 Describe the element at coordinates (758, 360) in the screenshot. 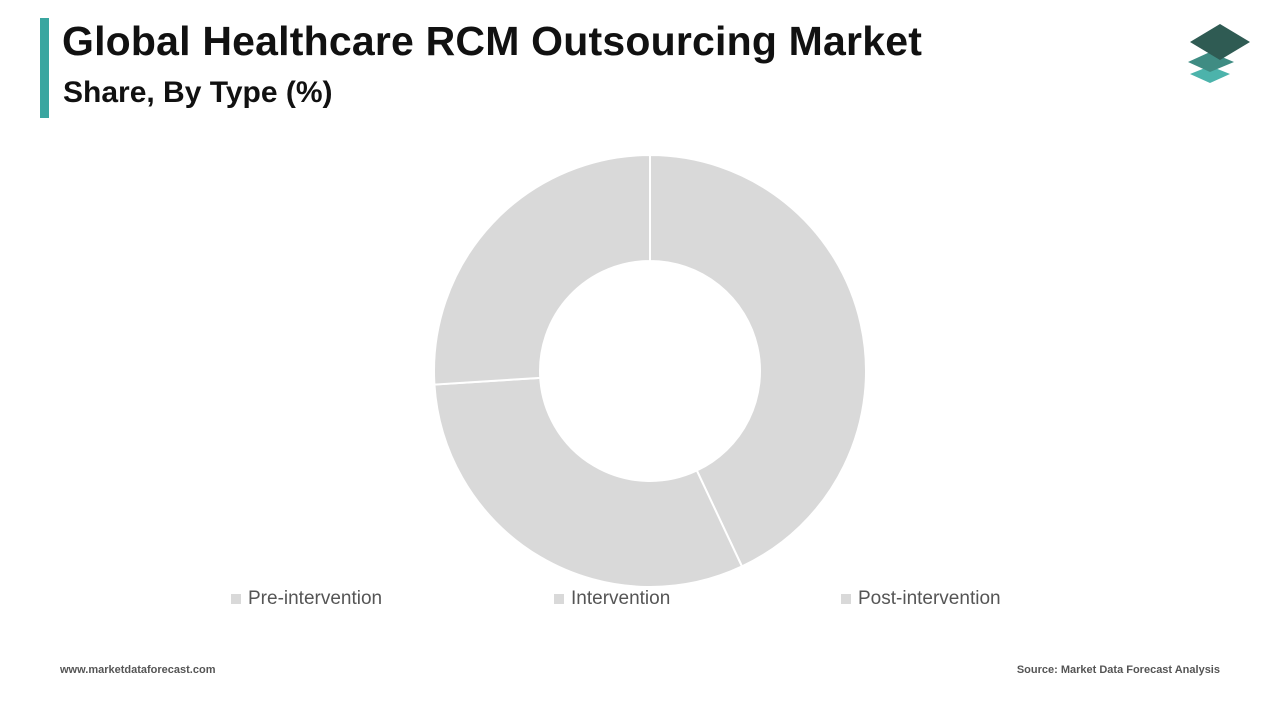

I see `donut-slice-pre-intervention` at that location.